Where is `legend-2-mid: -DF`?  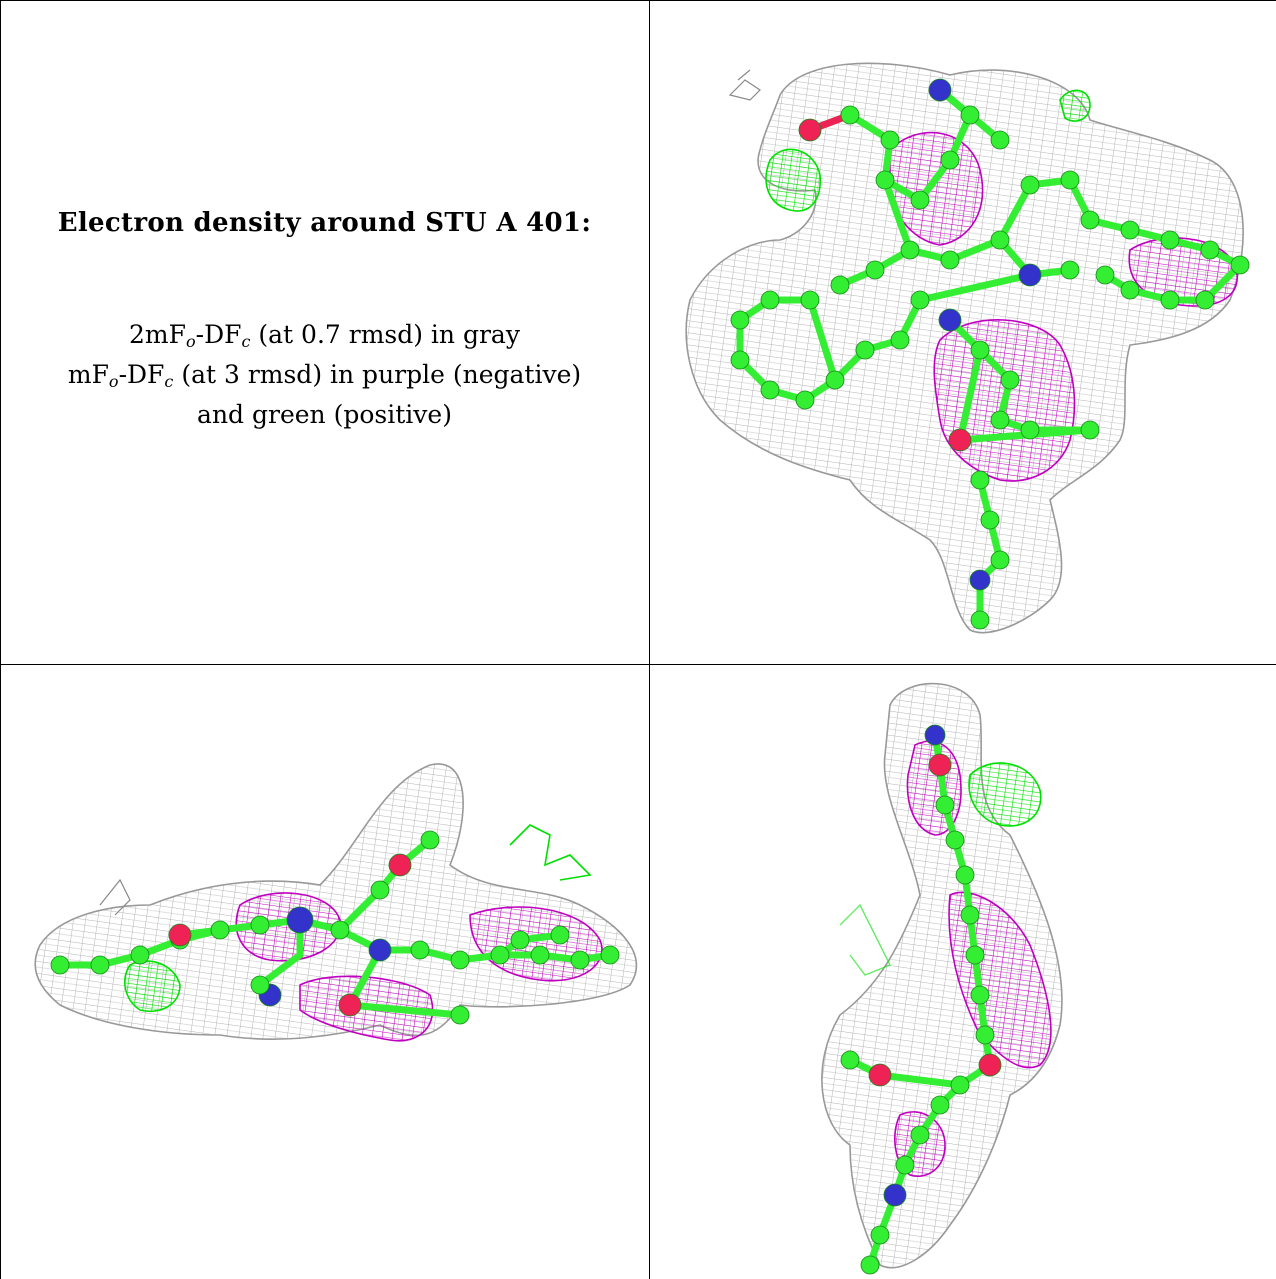 legend-2-mid: -DF is located at coordinates (141, 374).